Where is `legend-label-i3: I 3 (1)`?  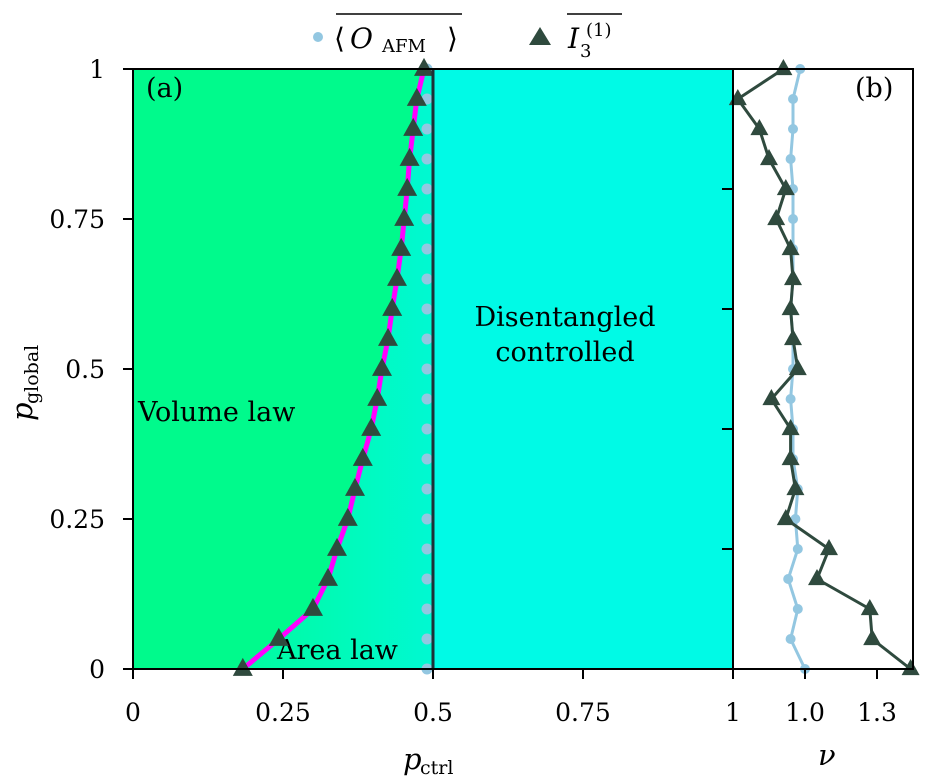
legend-label-i3: I 3 (1) is located at coordinates (594, 37).